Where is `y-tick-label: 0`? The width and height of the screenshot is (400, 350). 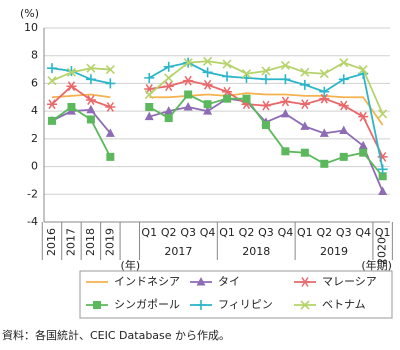 y-tick-label: 0 is located at coordinates (34, 166).